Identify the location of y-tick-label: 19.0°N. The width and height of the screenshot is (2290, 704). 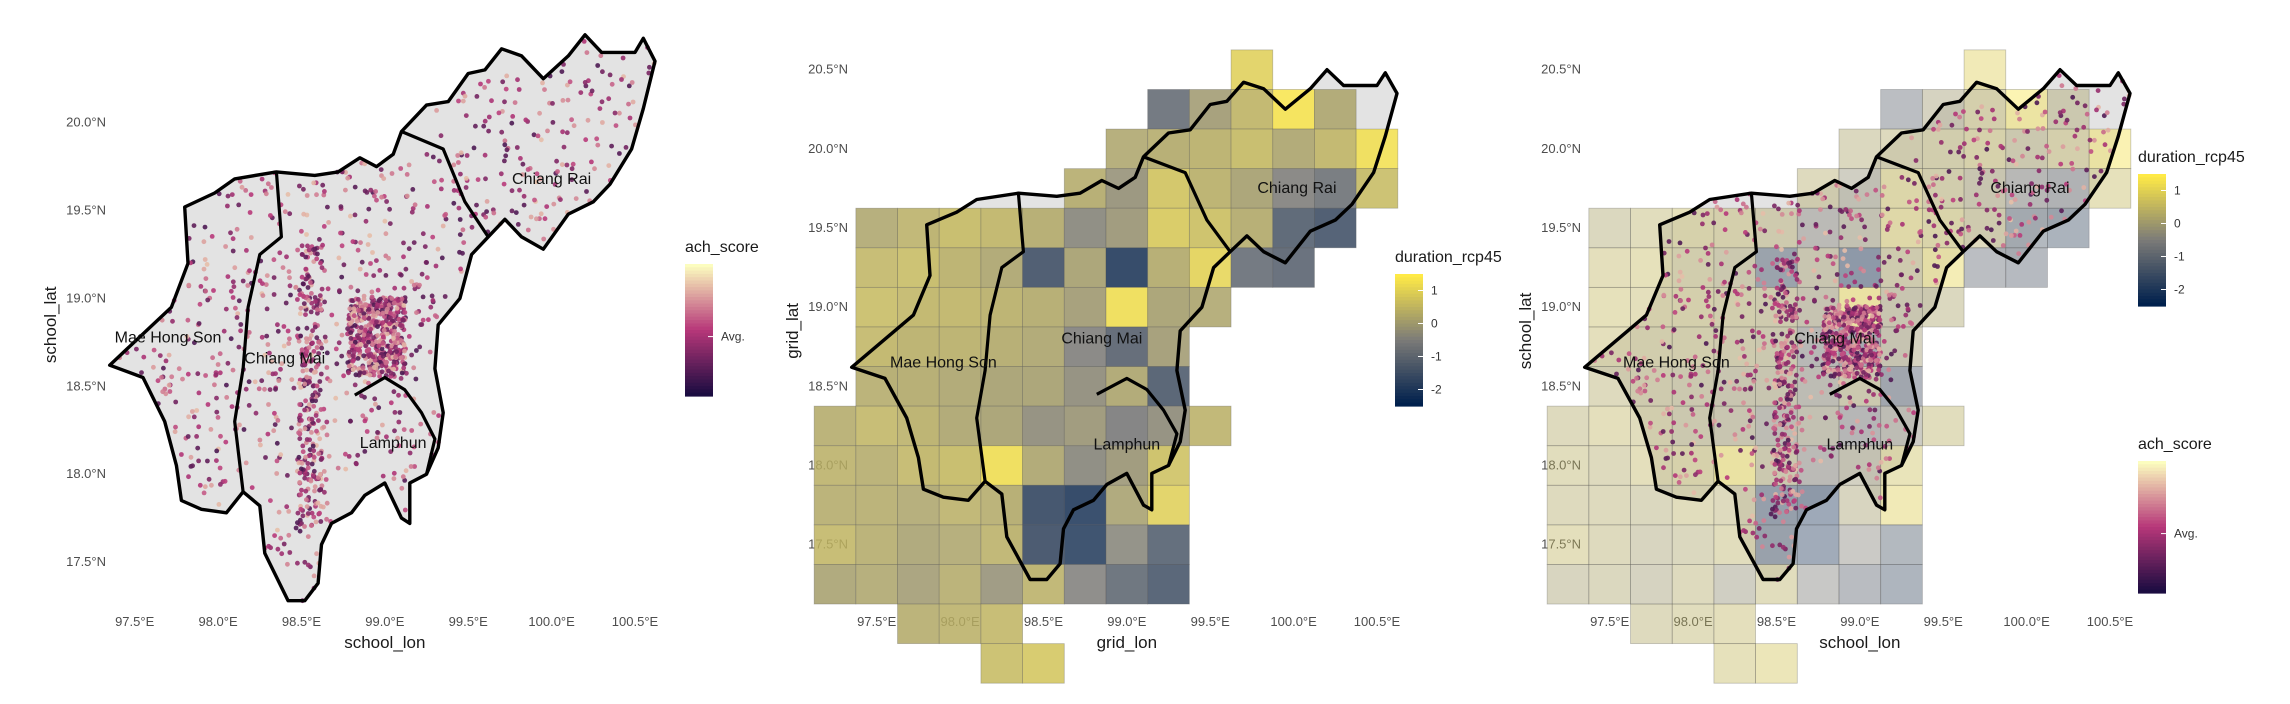
(1561, 306).